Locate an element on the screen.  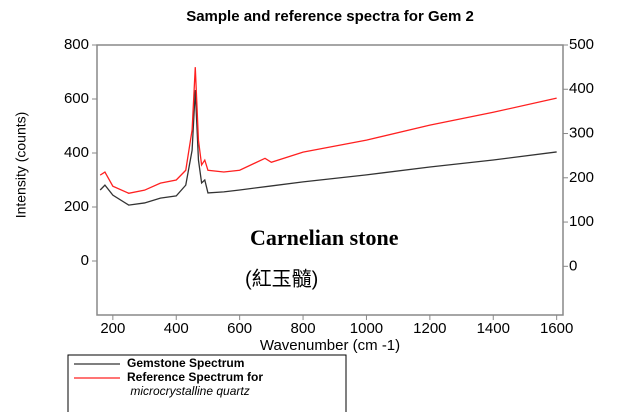
y2-tick-label: 200 is located at coordinates (581, 177).